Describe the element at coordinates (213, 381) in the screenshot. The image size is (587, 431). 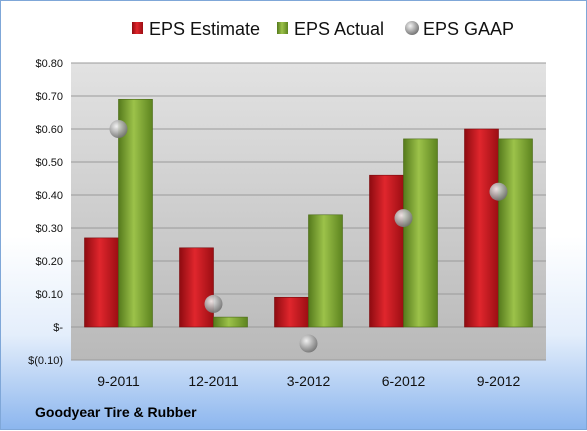
I see `x-tick-label: 12-2011` at that location.